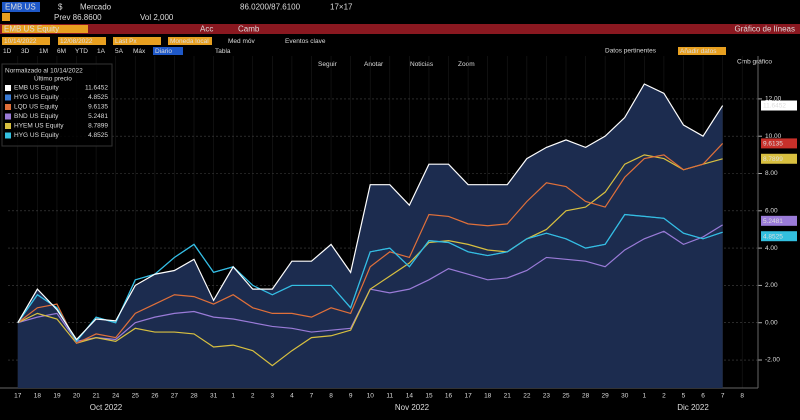  Describe the element at coordinates (273, 396) in the screenshot. I see `x-tick-label: 3` at that location.